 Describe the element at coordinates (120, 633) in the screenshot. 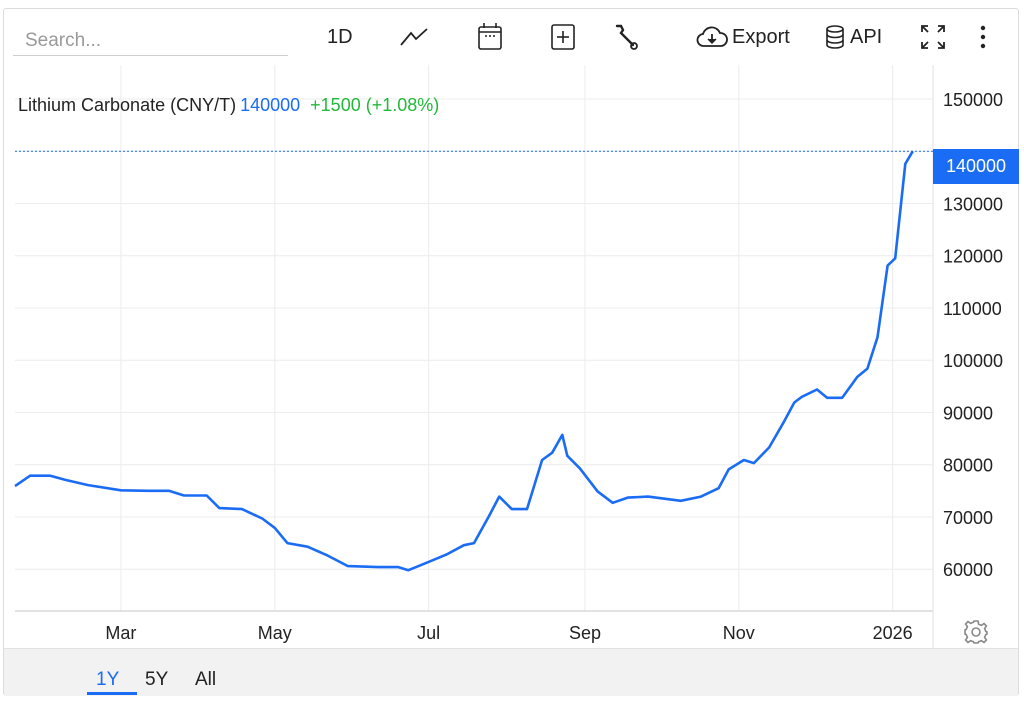

I see `x-tick-label: Mar` at that location.